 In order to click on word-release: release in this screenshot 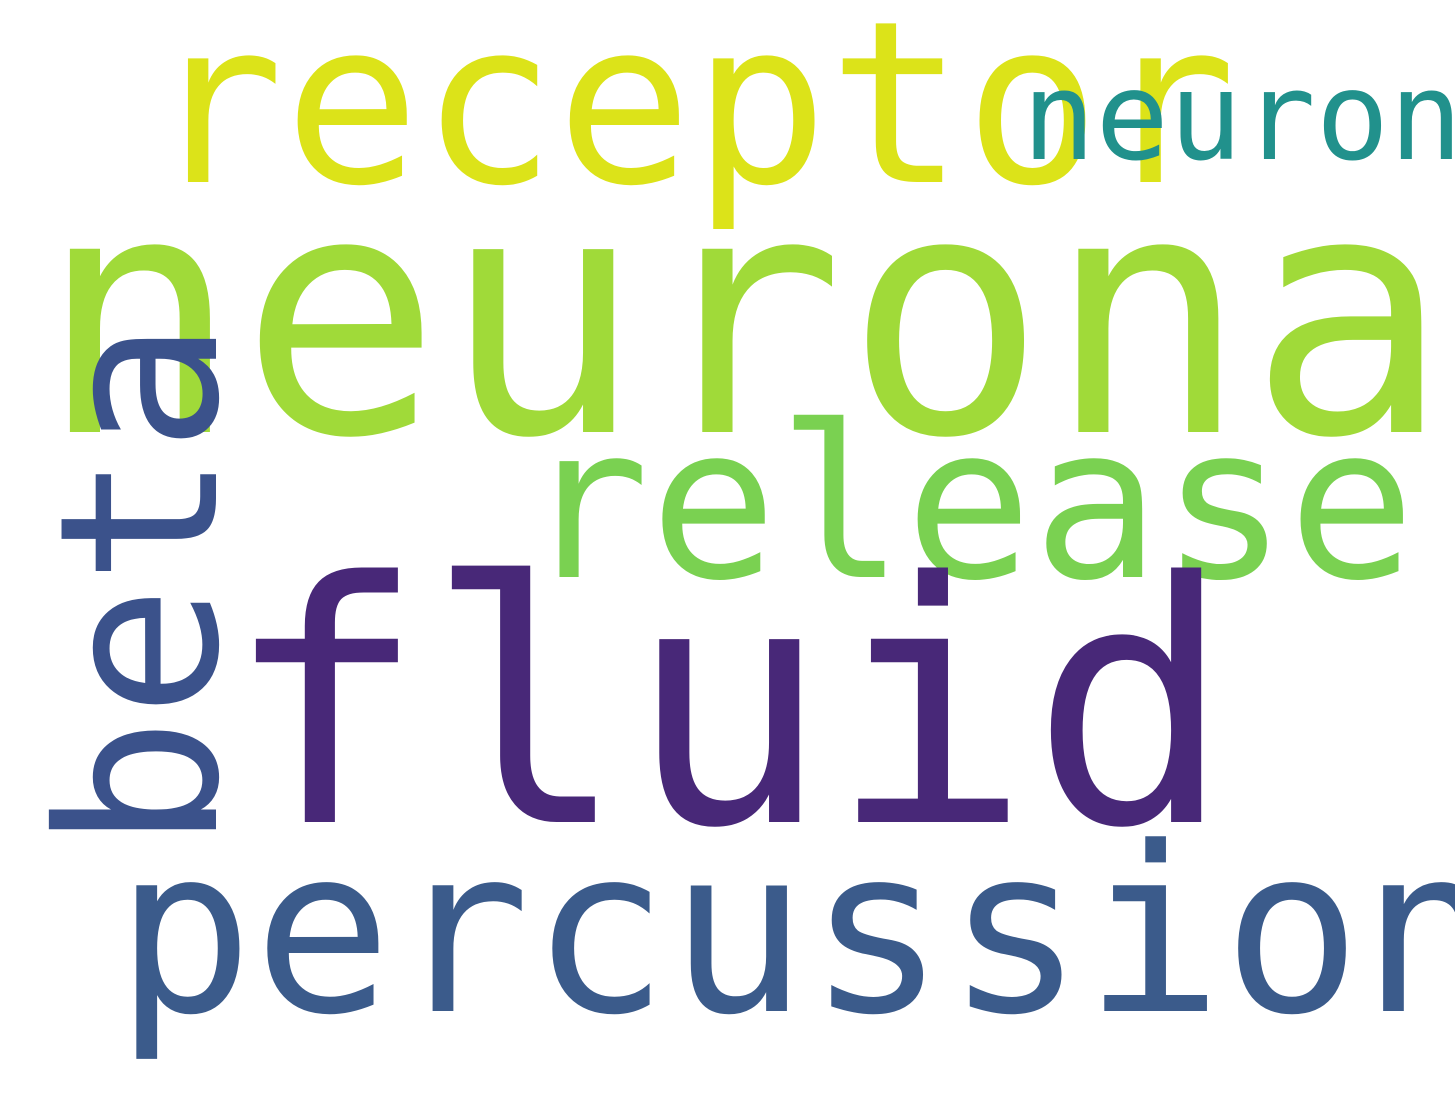, I will do `click(969, 503)`.